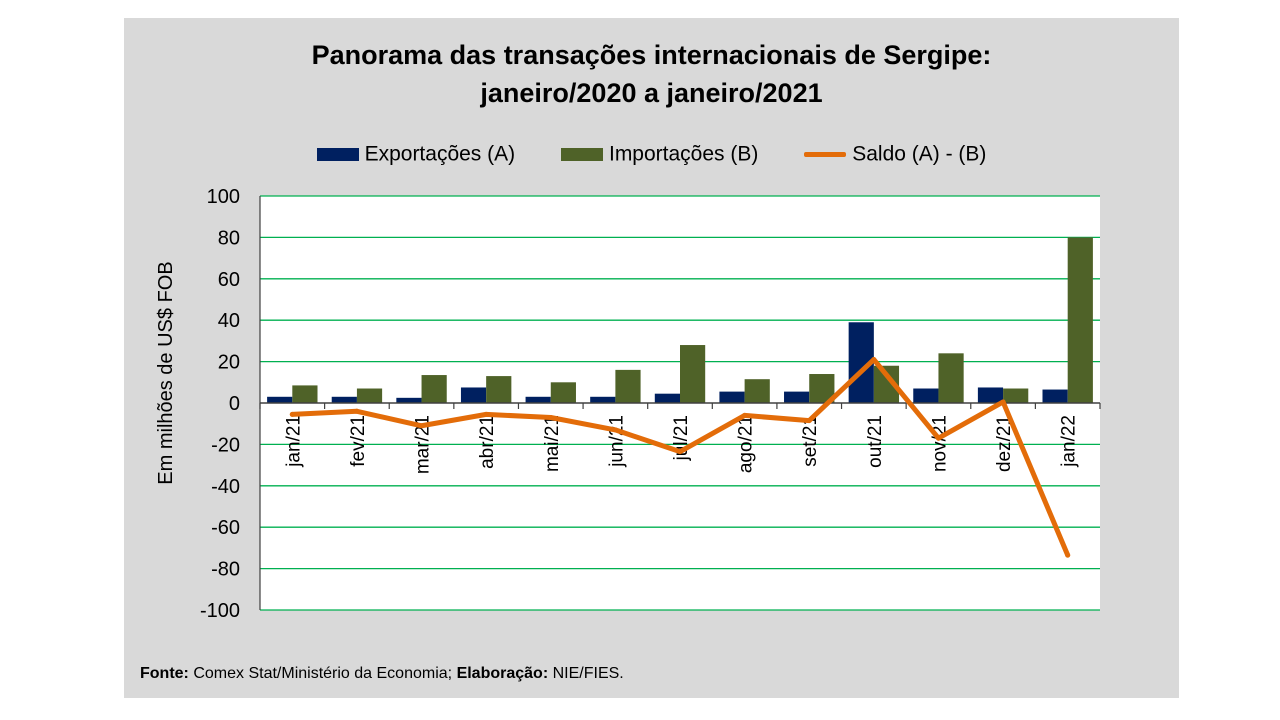  I want to click on x-tick-label-5: jun/21, so click(616, 441).